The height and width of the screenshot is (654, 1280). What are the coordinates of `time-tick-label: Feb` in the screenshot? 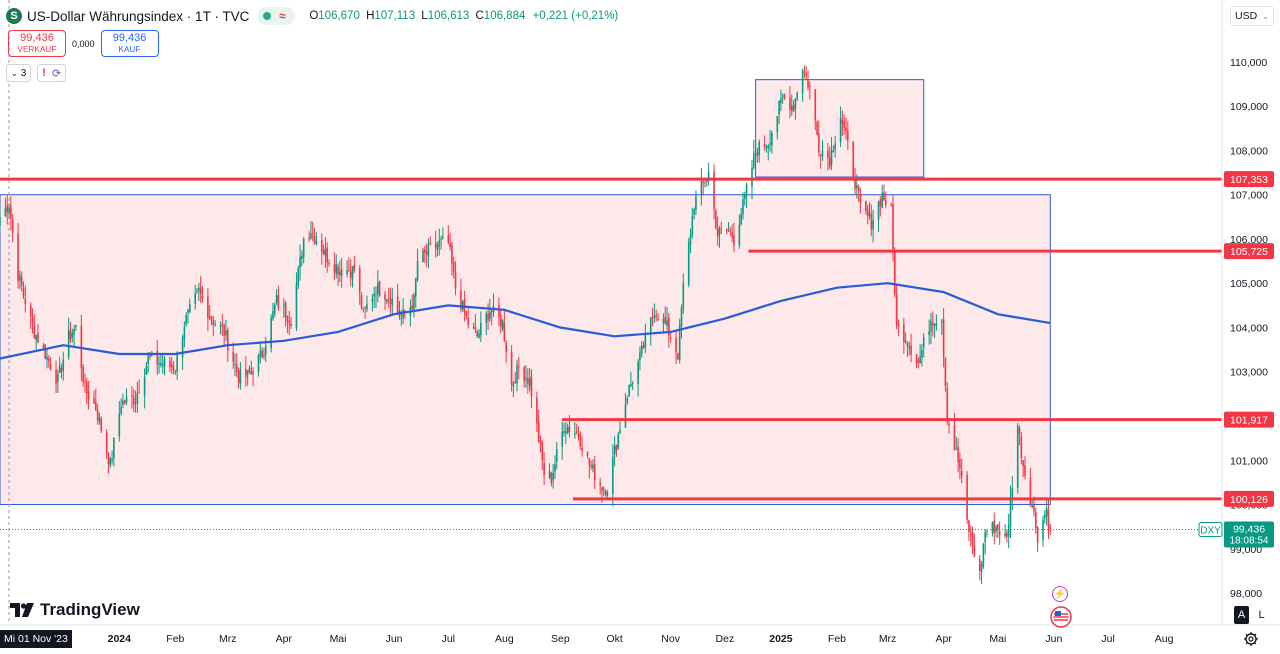 It's located at (837, 639).